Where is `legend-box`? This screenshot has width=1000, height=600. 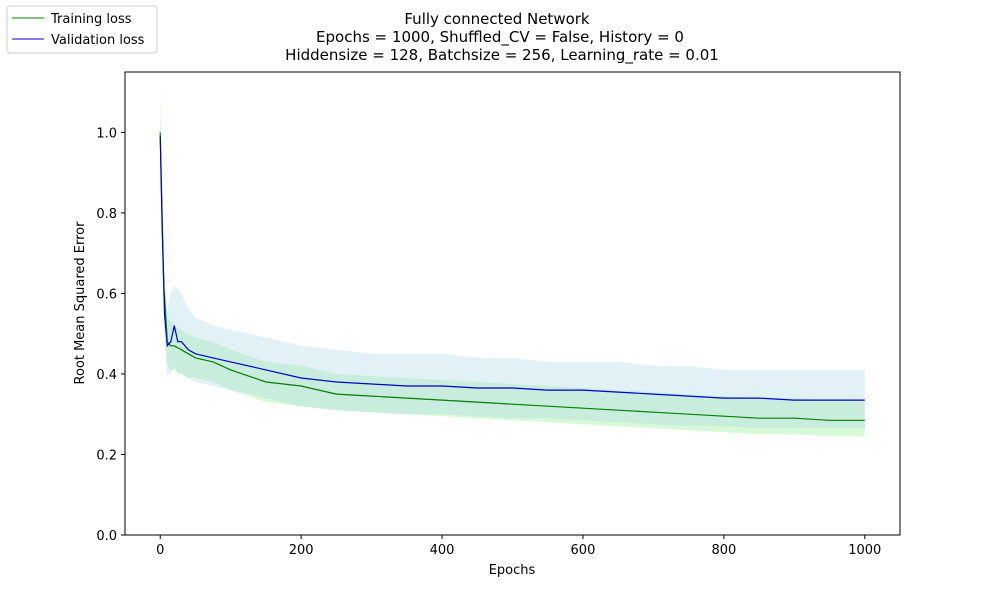 legend-box is located at coordinates (82, 29).